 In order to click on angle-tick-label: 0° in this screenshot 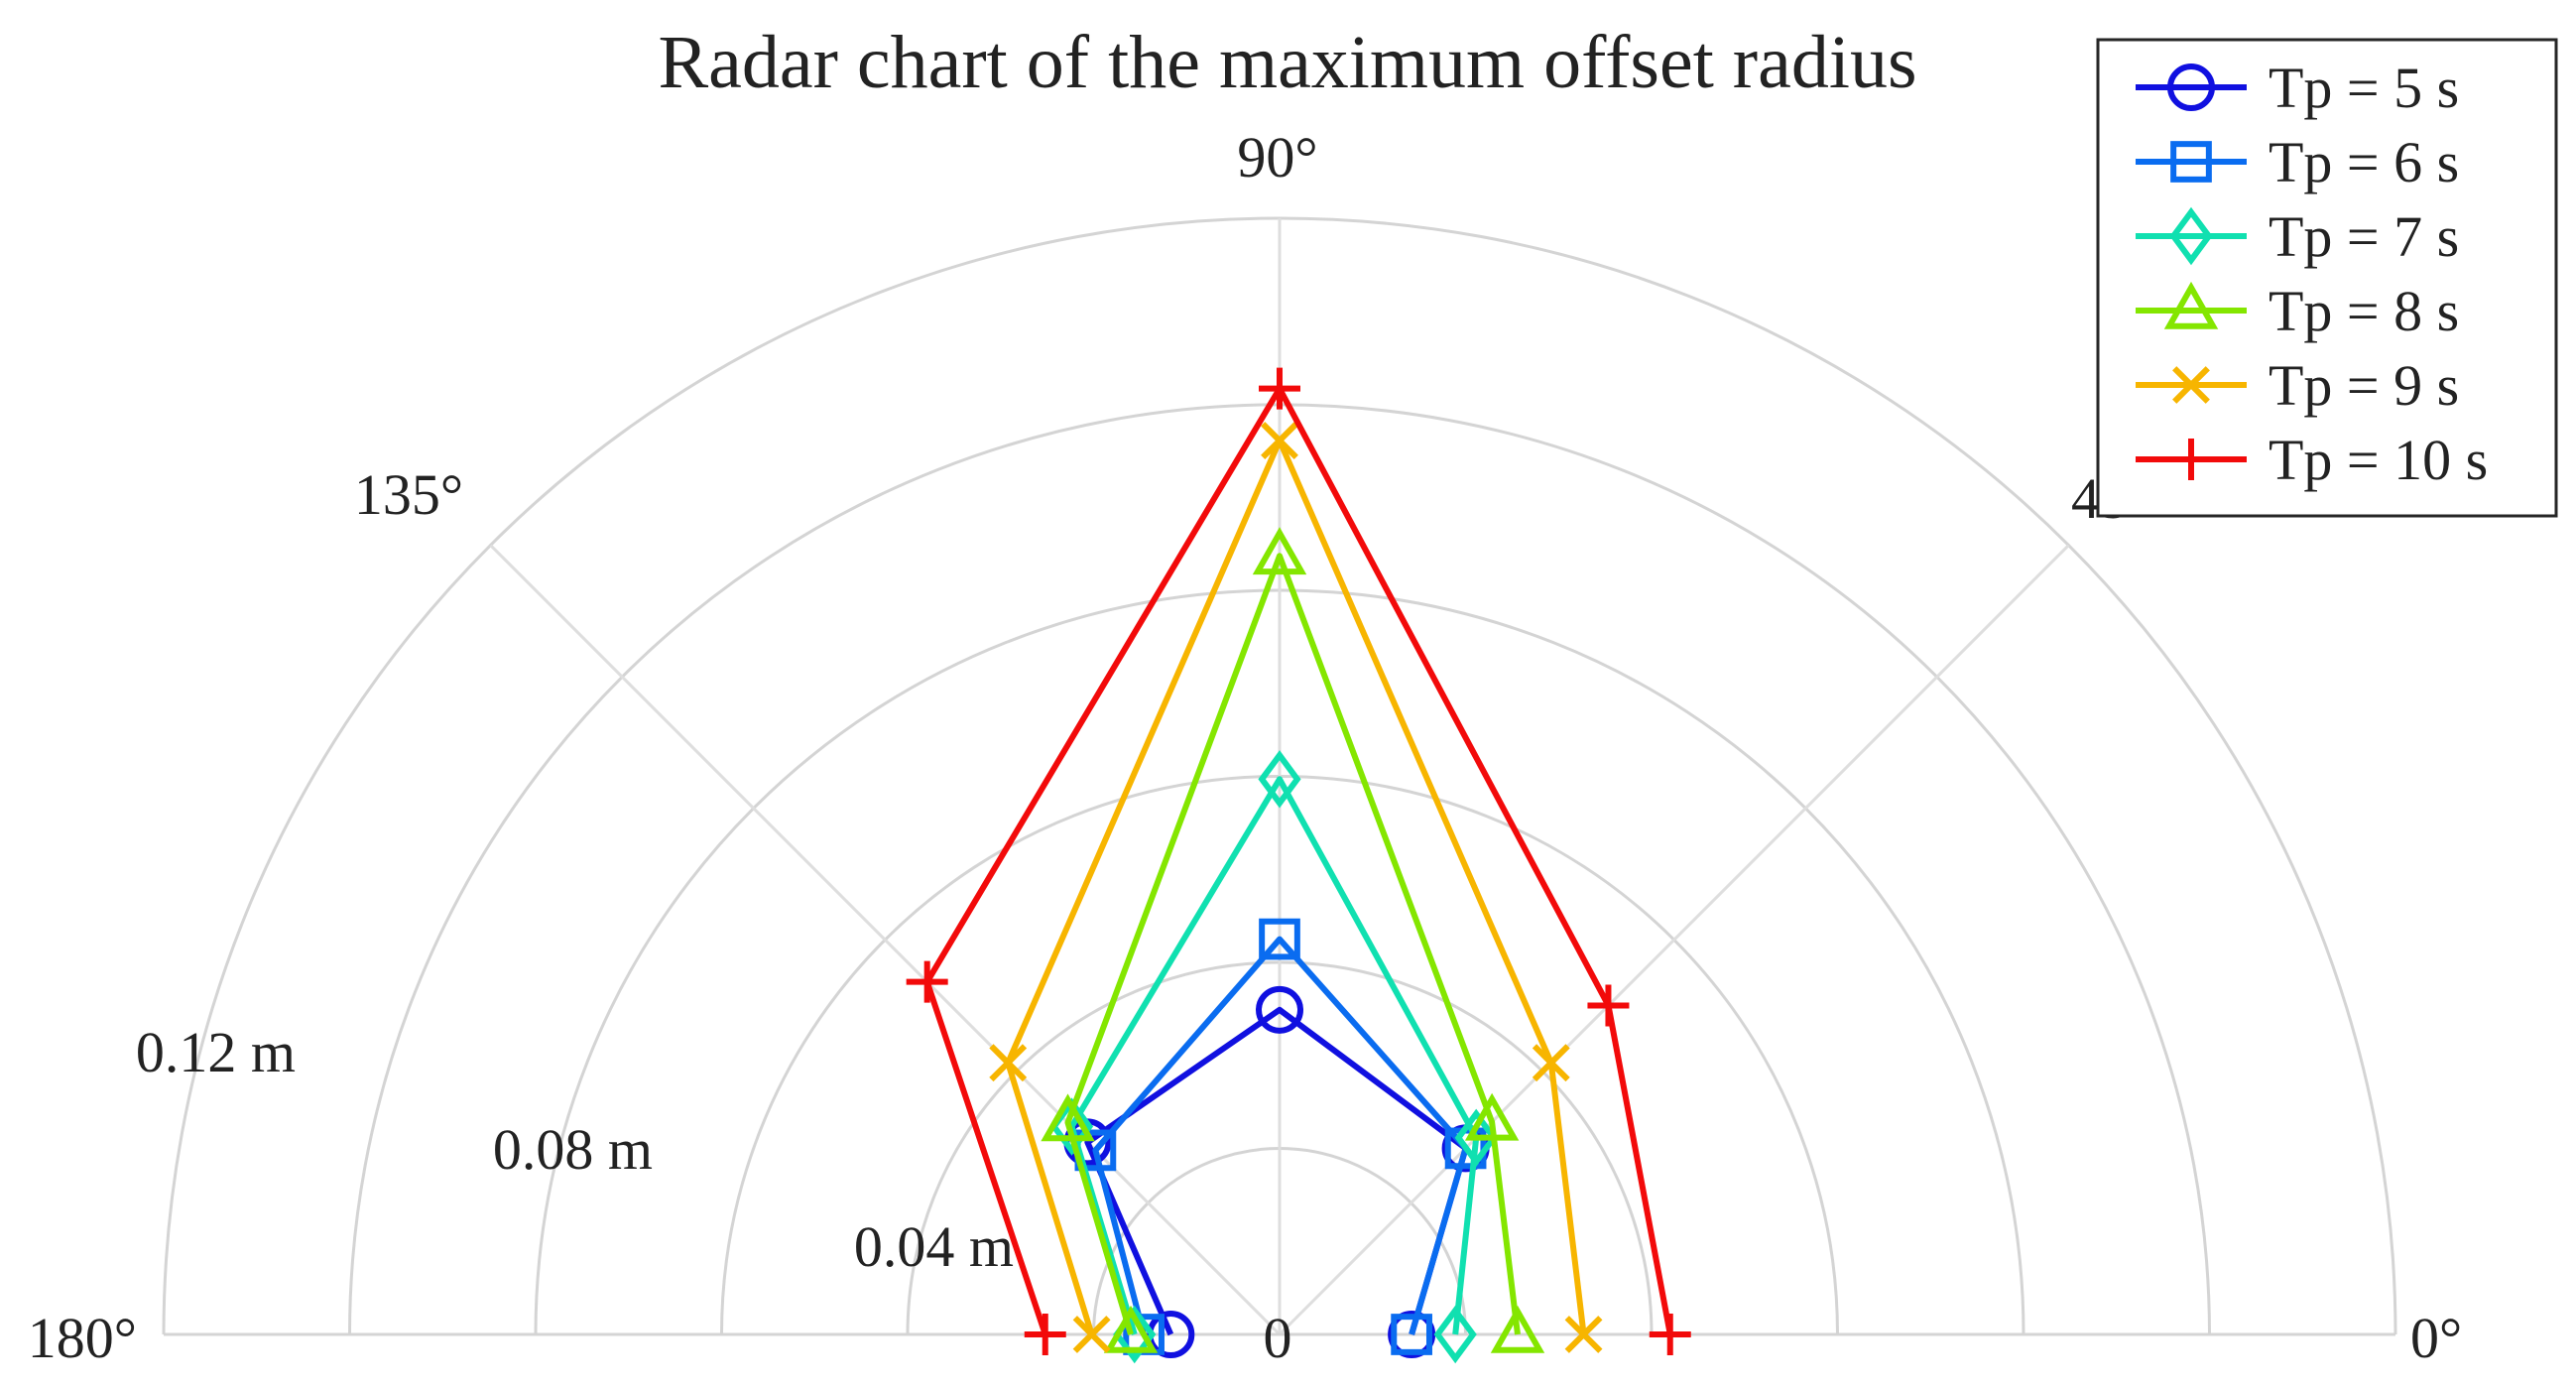, I will do `click(2436, 1338)`.